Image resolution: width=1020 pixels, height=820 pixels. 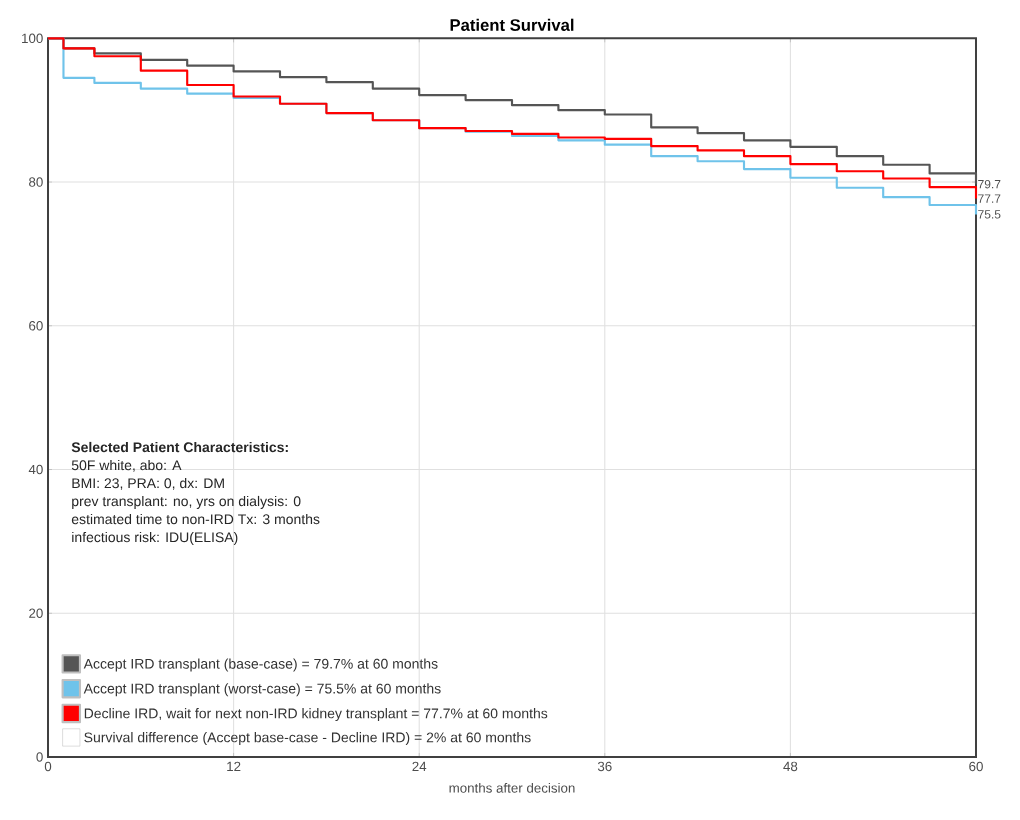 What do you see at coordinates (419, 766) in the screenshot?
I see `x-tick-label: 24` at bounding box center [419, 766].